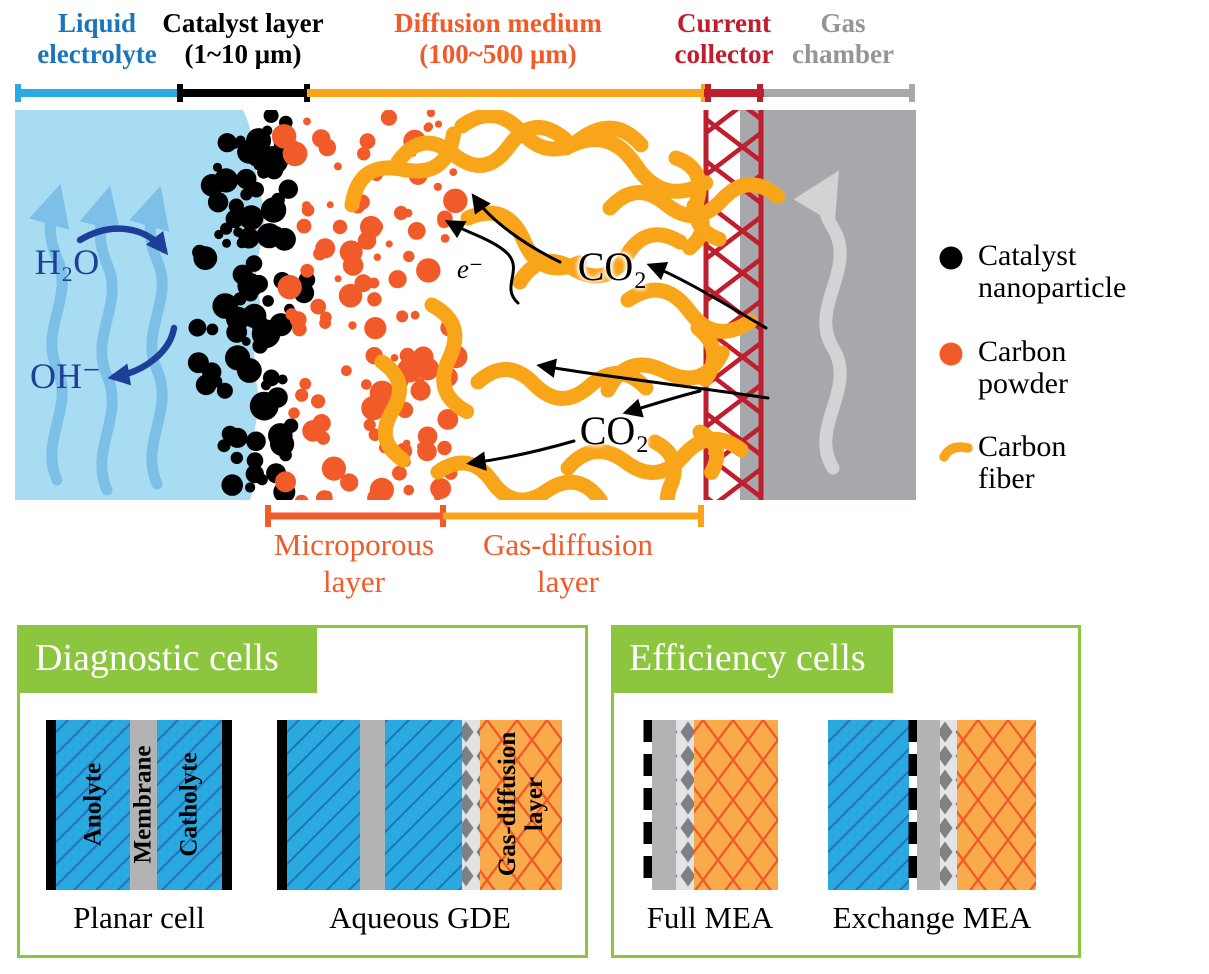 The height and width of the screenshot is (974, 1209). I want to click on liquid-electrolyte-region, so click(140, 305).